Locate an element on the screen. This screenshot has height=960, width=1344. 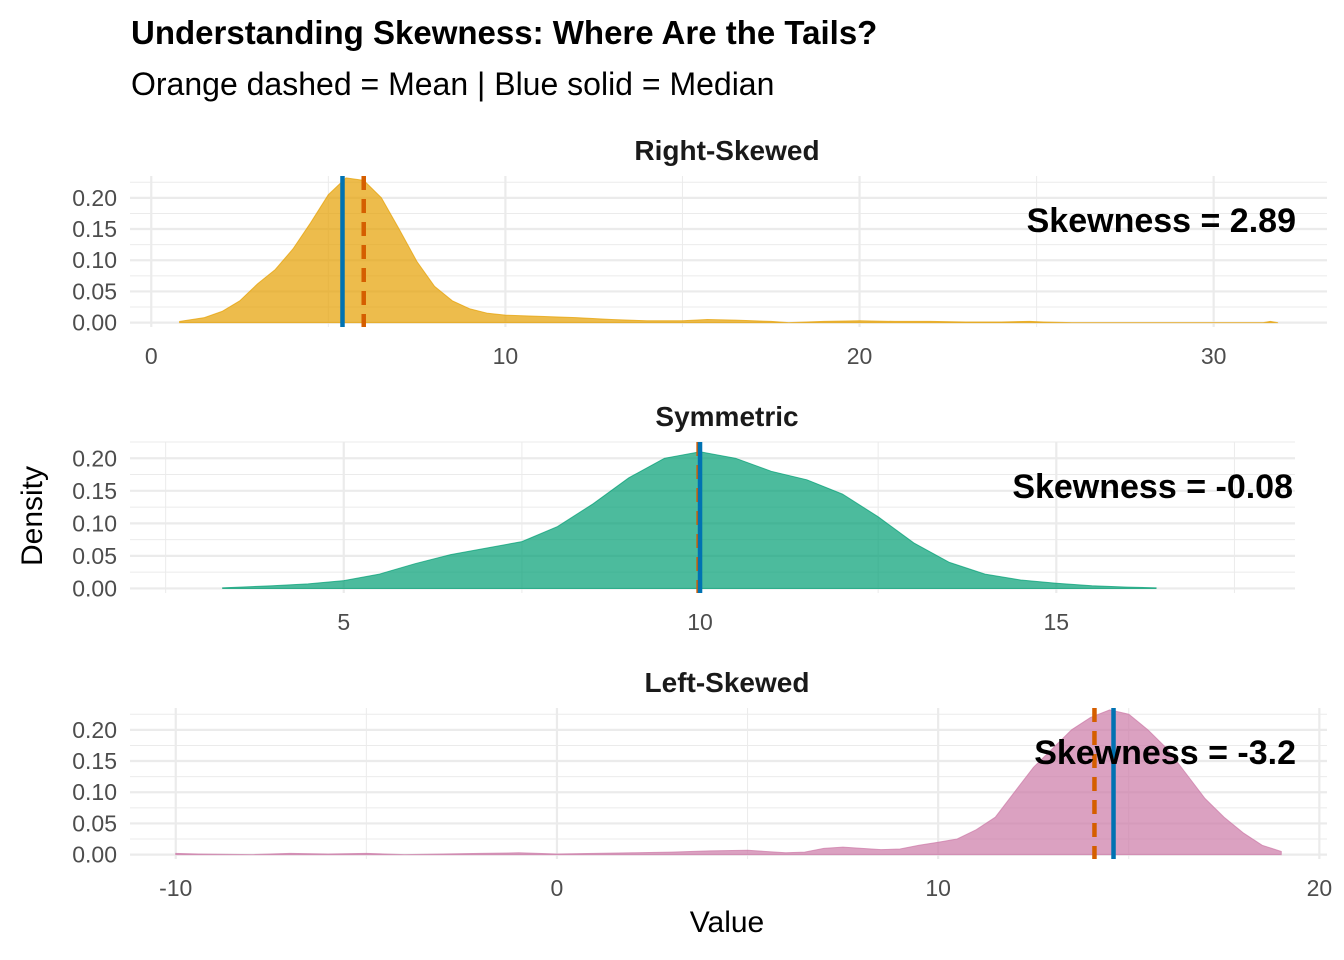
x-tick-label: 5 is located at coordinates (343, 622).